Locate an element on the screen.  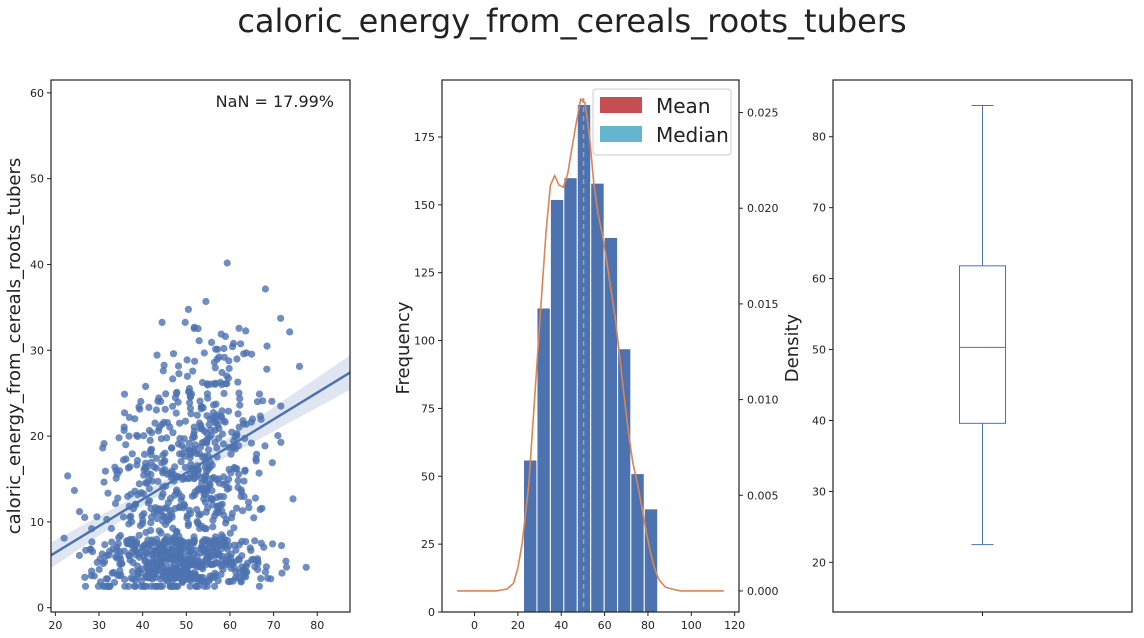
y2-tick-label: 0.005 is located at coordinates (763, 495).